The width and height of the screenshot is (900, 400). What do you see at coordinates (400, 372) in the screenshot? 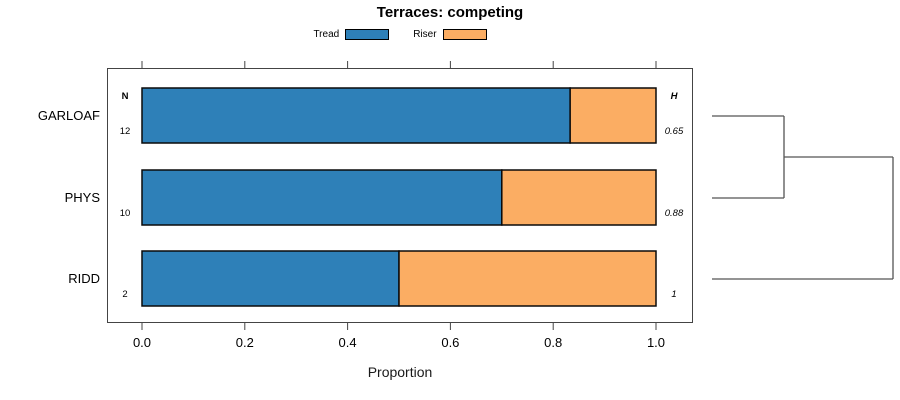
I see `x-axis-label: Proportion` at bounding box center [400, 372].